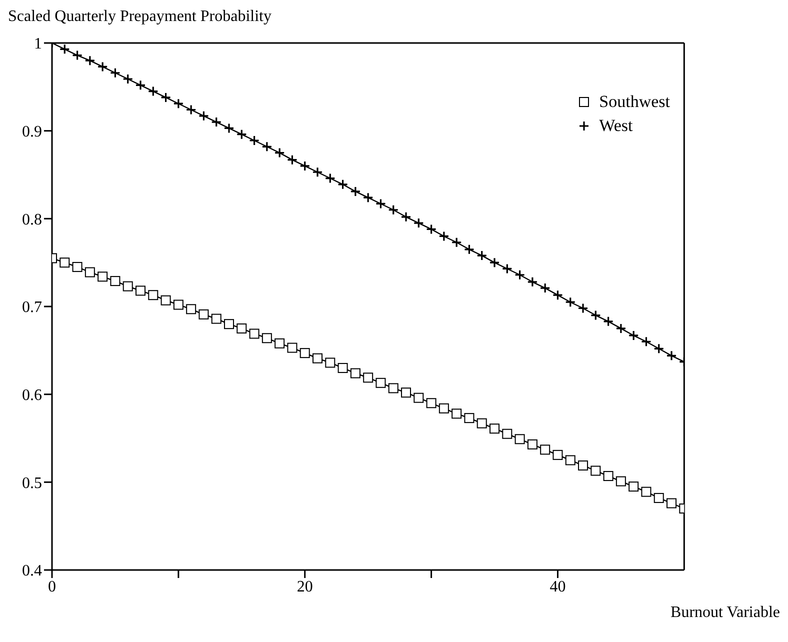 Image resolution: width=788 pixels, height=642 pixels. I want to click on x-tick-label: 20, so click(304, 587).